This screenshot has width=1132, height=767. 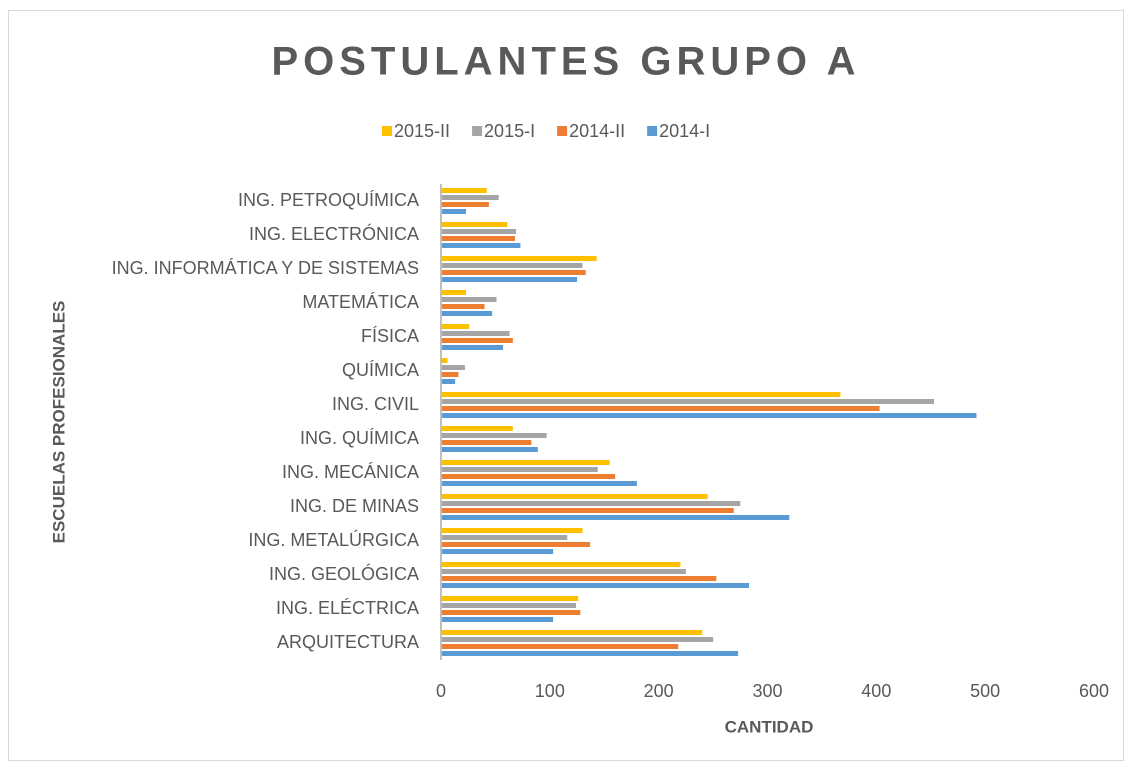 I want to click on y-tick-label: ING. QUÍMICA, so click(x=359, y=438).